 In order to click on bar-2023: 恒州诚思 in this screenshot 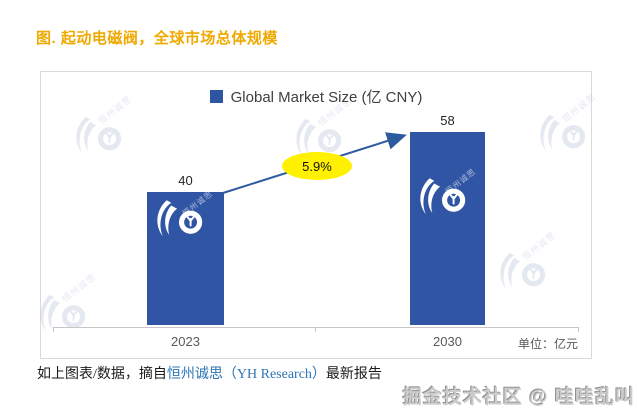, I will do `click(185, 257)`.